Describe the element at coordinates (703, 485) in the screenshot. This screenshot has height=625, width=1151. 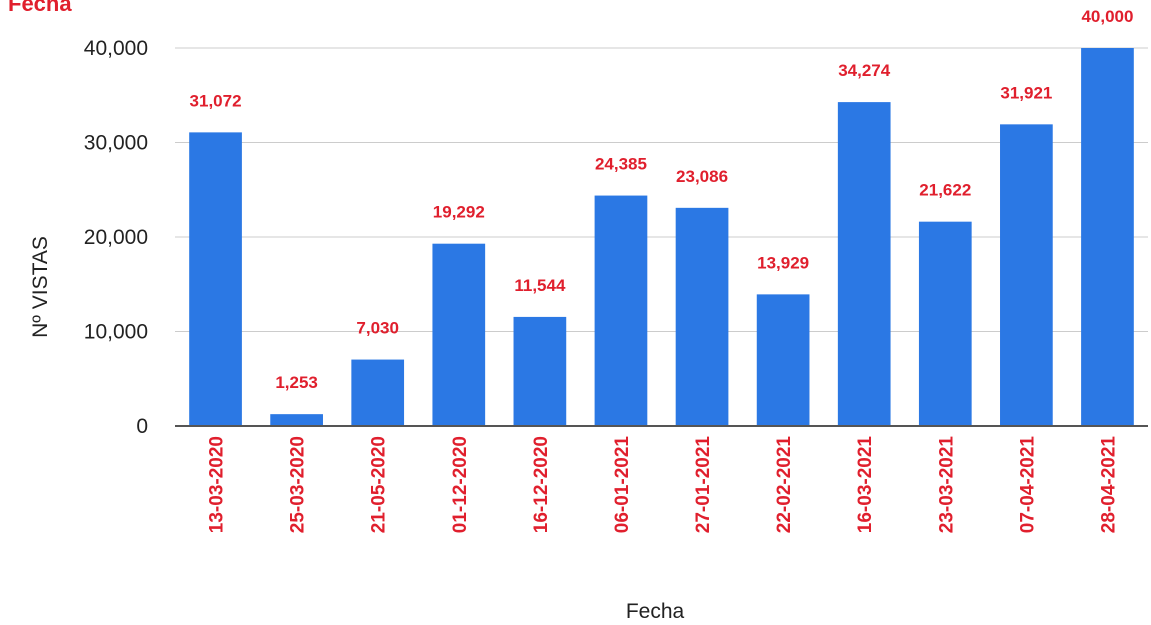
I see `x-tick-label: 27-01-2021` at that location.